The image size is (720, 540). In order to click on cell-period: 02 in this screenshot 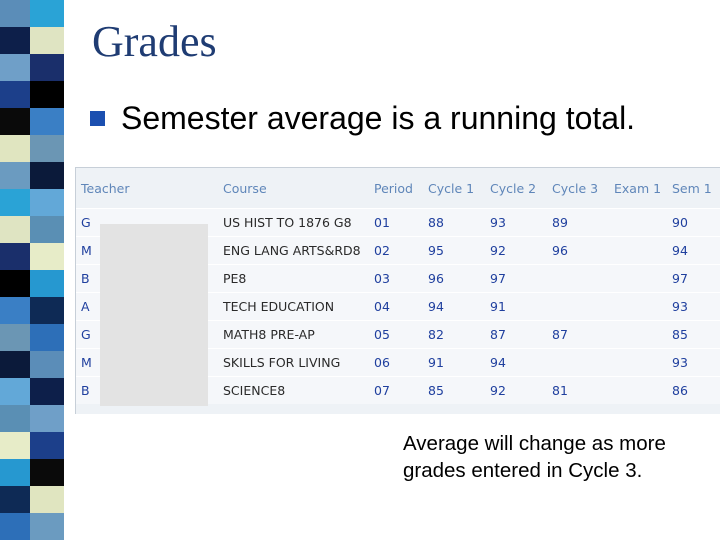, I will do `click(396, 250)`.